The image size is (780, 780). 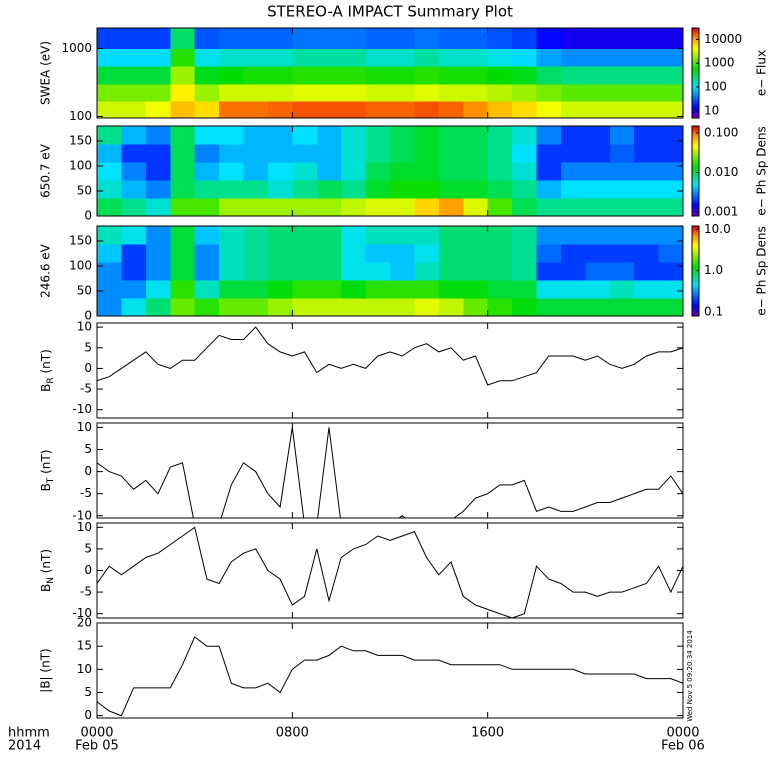 I want to click on y-tick-label: -5, so click(x=86, y=592).